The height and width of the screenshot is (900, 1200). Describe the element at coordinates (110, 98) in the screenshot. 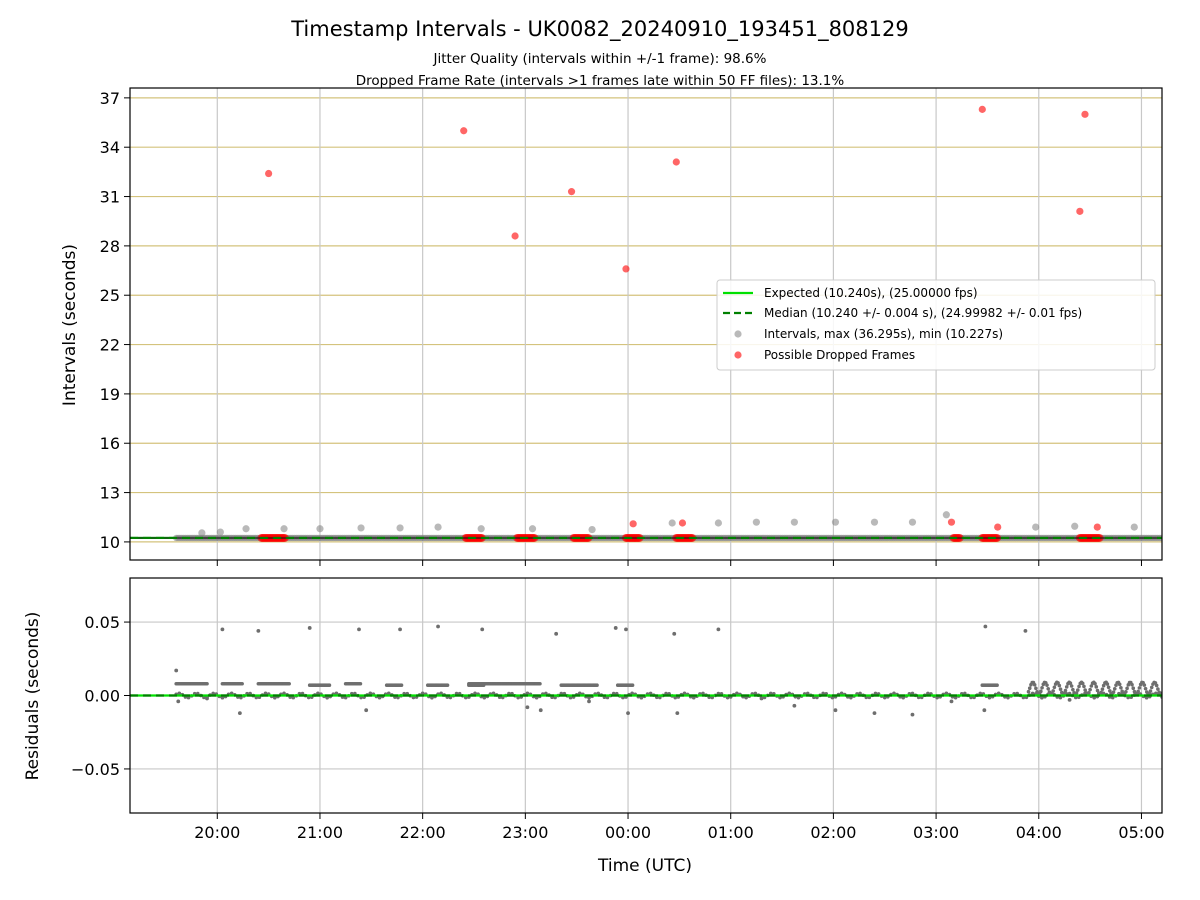

I see `top-y-tick-label: 37` at that location.